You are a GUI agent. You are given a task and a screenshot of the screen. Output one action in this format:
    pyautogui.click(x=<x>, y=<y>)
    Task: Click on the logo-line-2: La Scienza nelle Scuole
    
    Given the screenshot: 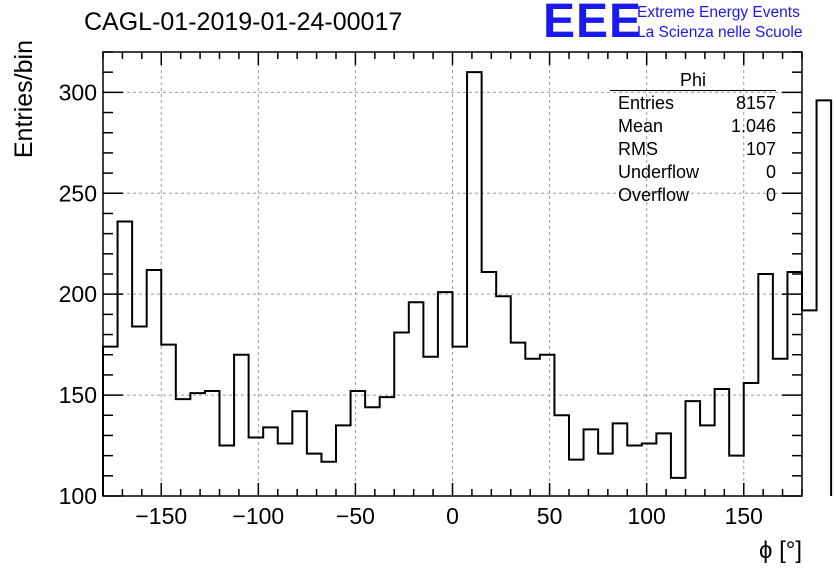 What is the action you would take?
    pyautogui.click(x=720, y=32)
    